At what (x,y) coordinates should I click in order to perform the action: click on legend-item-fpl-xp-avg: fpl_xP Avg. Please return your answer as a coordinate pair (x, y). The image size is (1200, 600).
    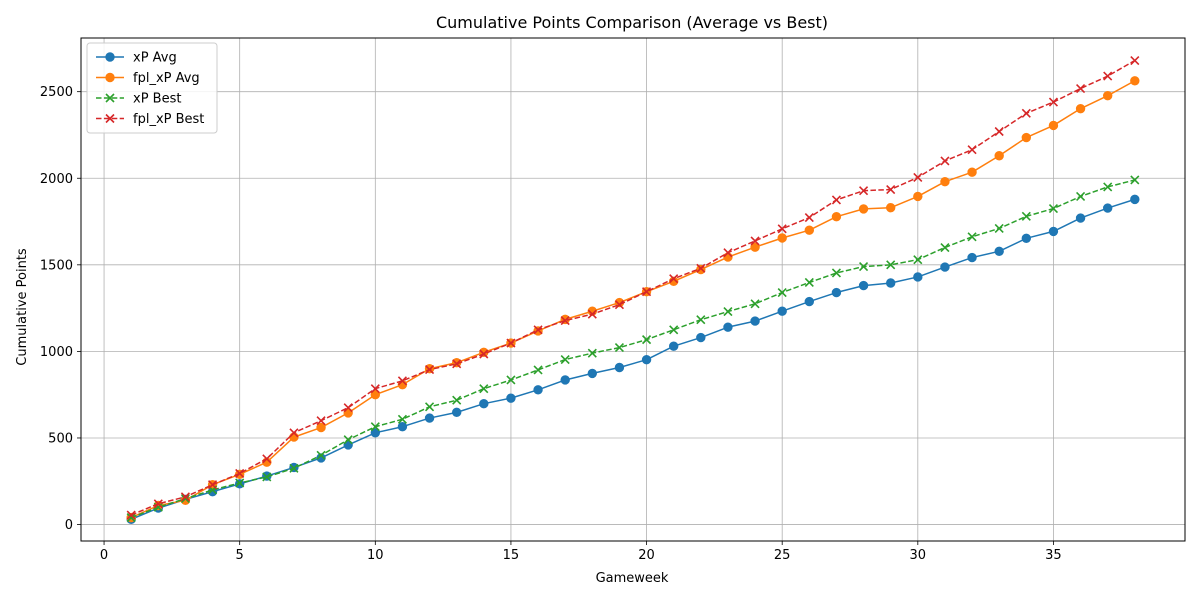
    Looking at the image, I should click on (148, 78).